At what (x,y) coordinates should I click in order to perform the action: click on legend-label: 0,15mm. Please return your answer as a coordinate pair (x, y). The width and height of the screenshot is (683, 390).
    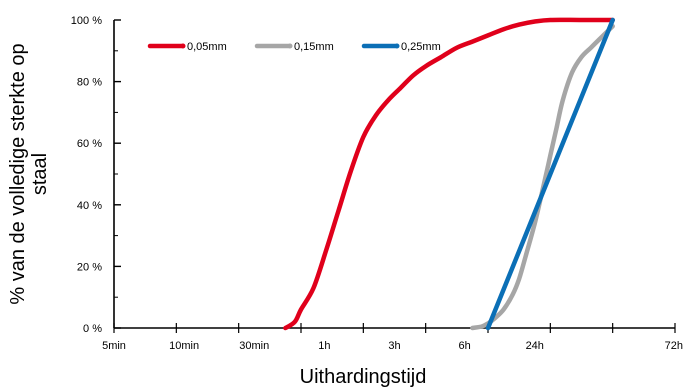
    Looking at the image, I should click on (314, 47).